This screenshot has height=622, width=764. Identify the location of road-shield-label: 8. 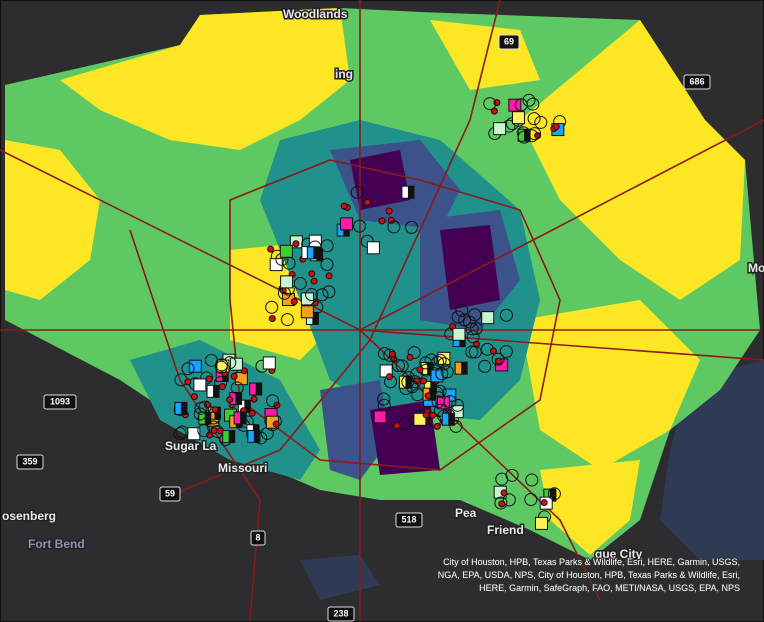
(257, 537).